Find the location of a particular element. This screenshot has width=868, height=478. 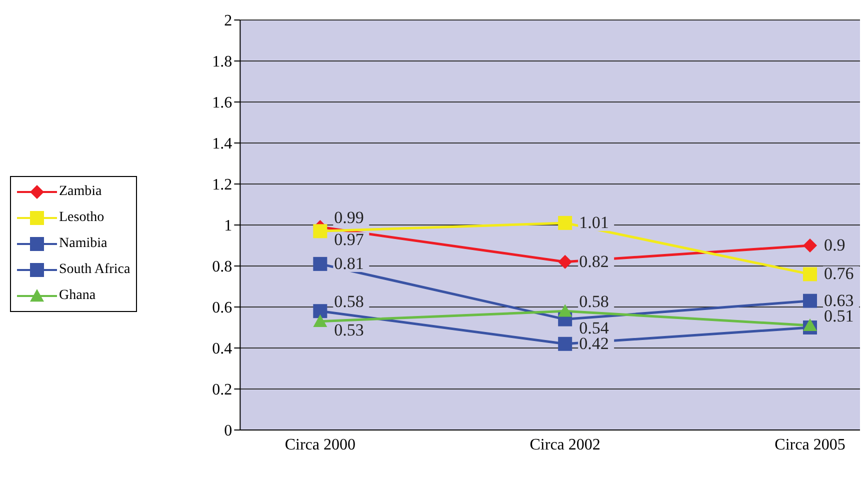

y-tick-label: 1.8 is located at coordinates (222, 62).